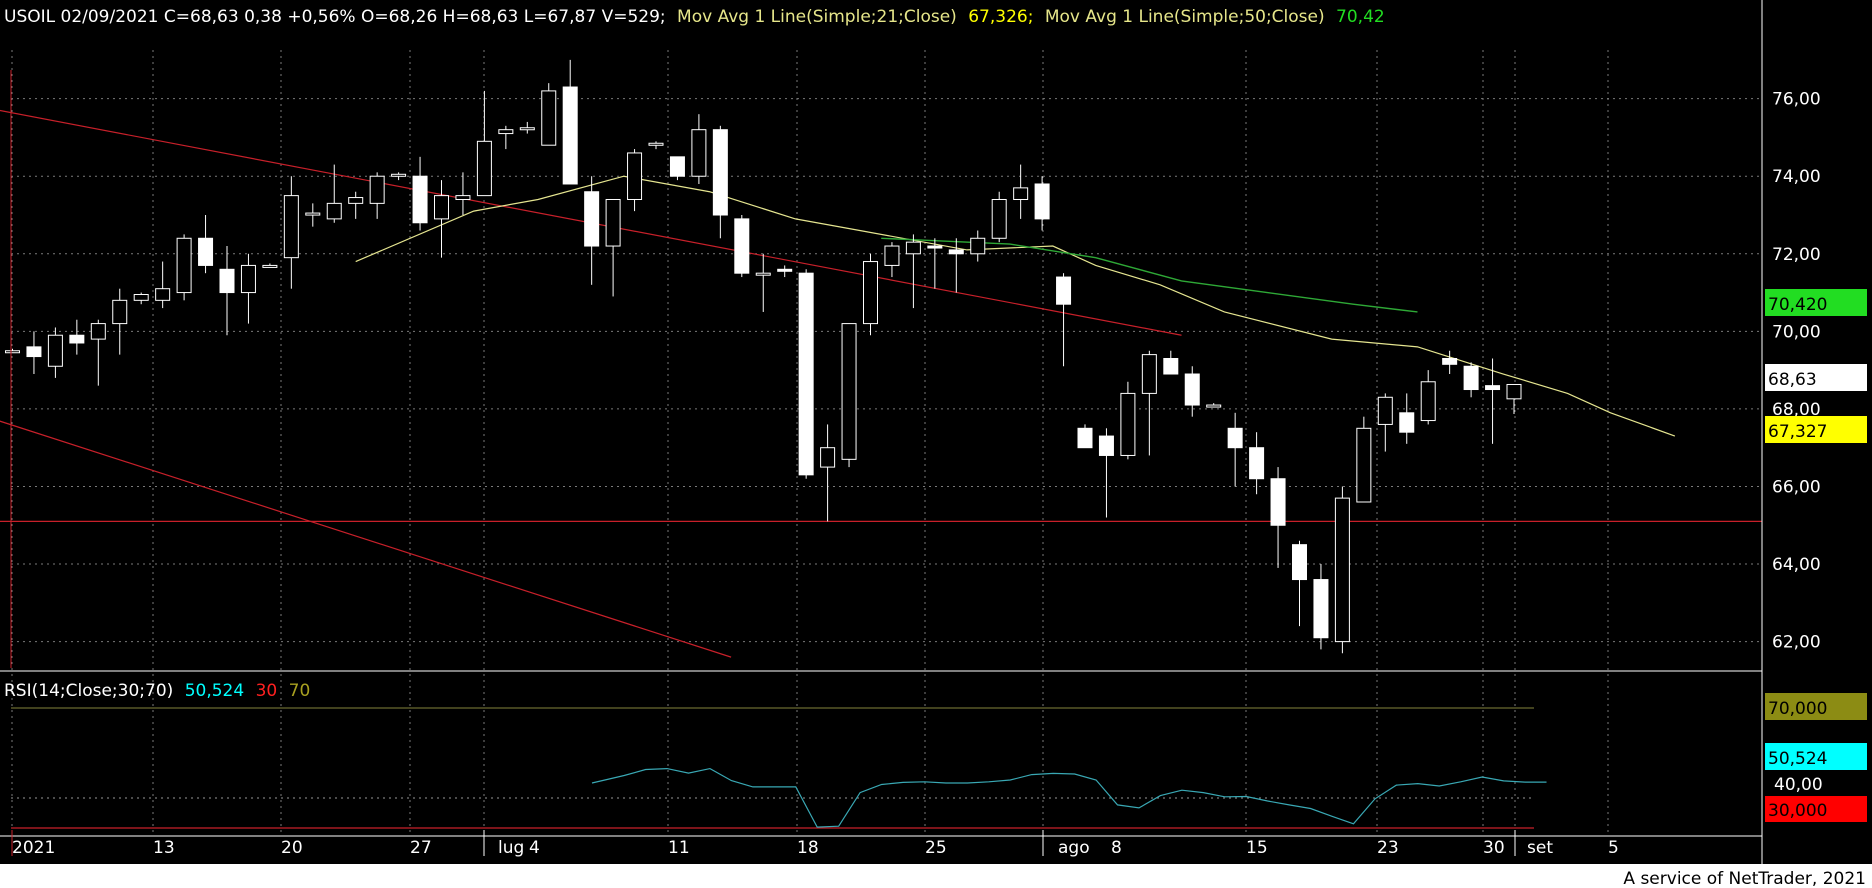  Describe the element at coordinates (1816, 302) in the screenshot. I see `ma50-badge-bg` at that location.